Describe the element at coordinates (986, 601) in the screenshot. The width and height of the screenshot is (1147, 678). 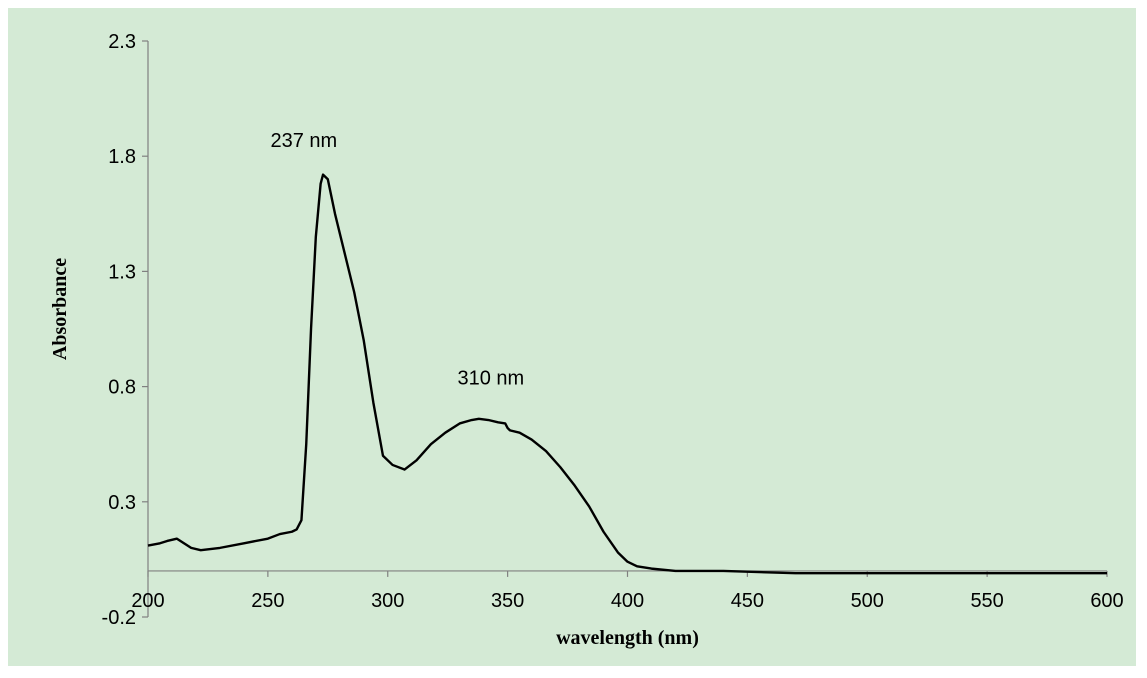
I see `x-tick-label: 550` at that location.